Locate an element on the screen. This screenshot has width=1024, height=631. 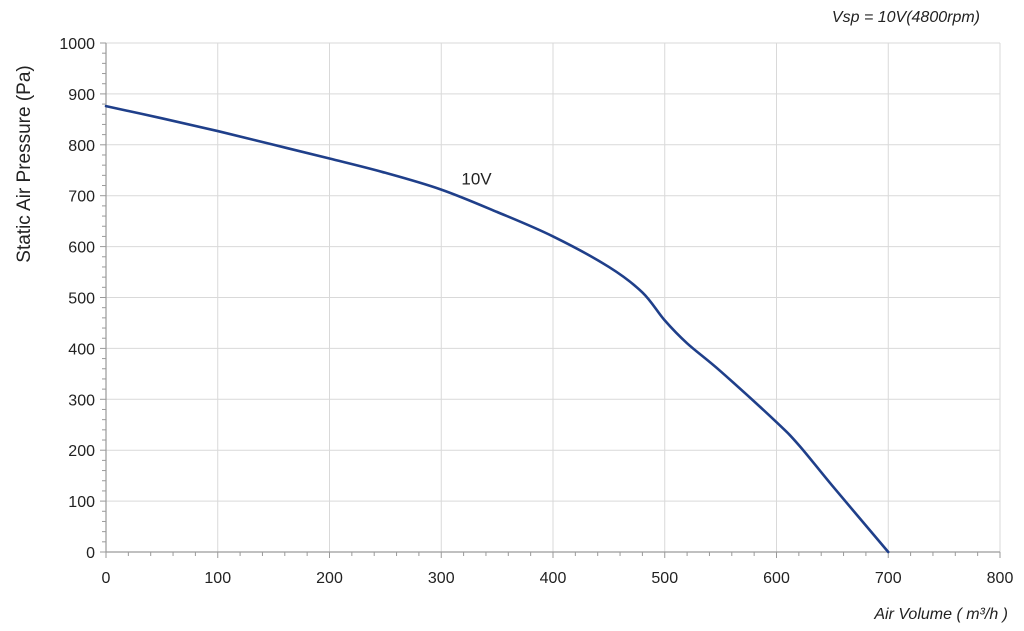
x-tick-label: 400 is located at coordinates (553, 578).